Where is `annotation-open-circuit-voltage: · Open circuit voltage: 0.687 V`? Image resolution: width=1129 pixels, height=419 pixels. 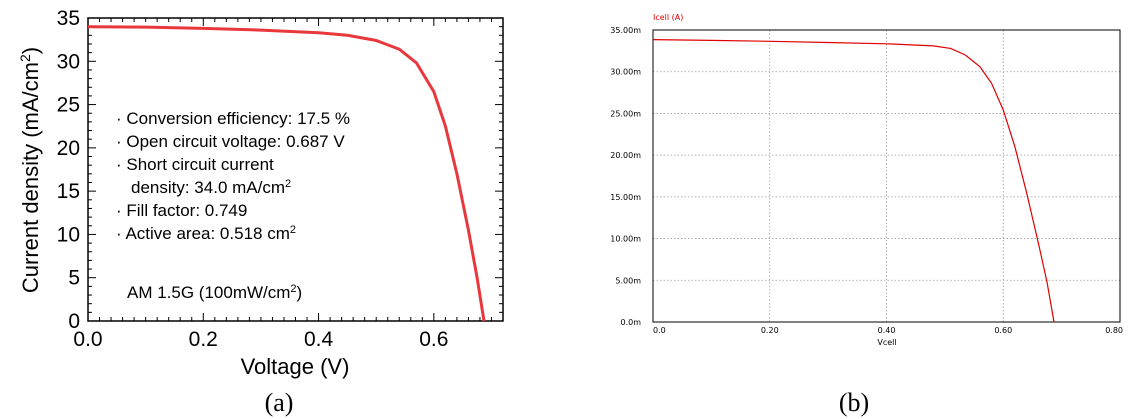 annotation-open-circuit-voltage: · Open circuit voltage: 0.687 V is located at coordinates (230, 141).